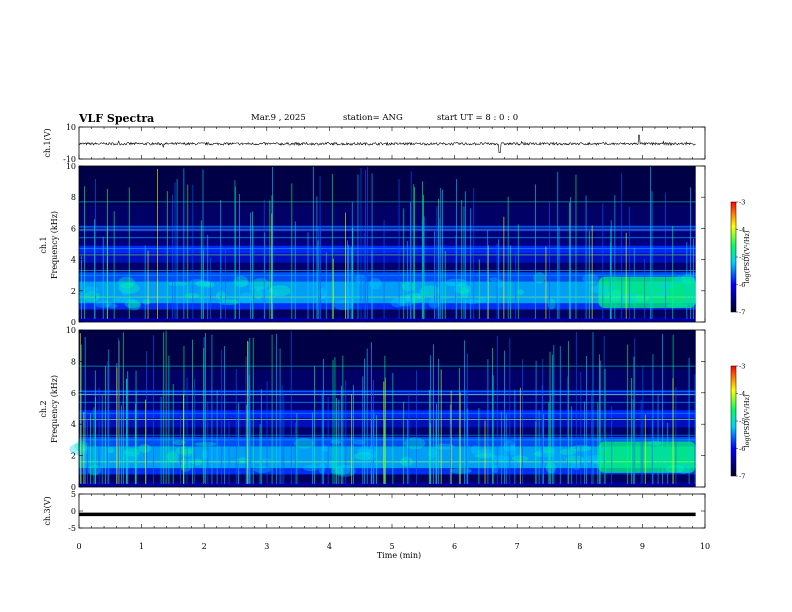  Describe the element at coordinates (69, 159) in the screenshot. I see `ch1-ytick-1: -10` at that location.